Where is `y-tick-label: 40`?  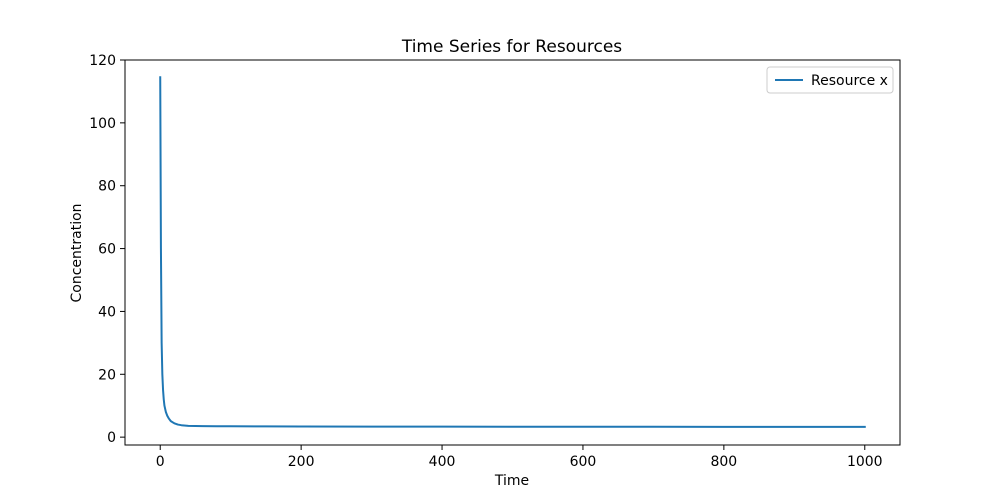 y-tick-label: 40 is located at coordinates (107, 312).